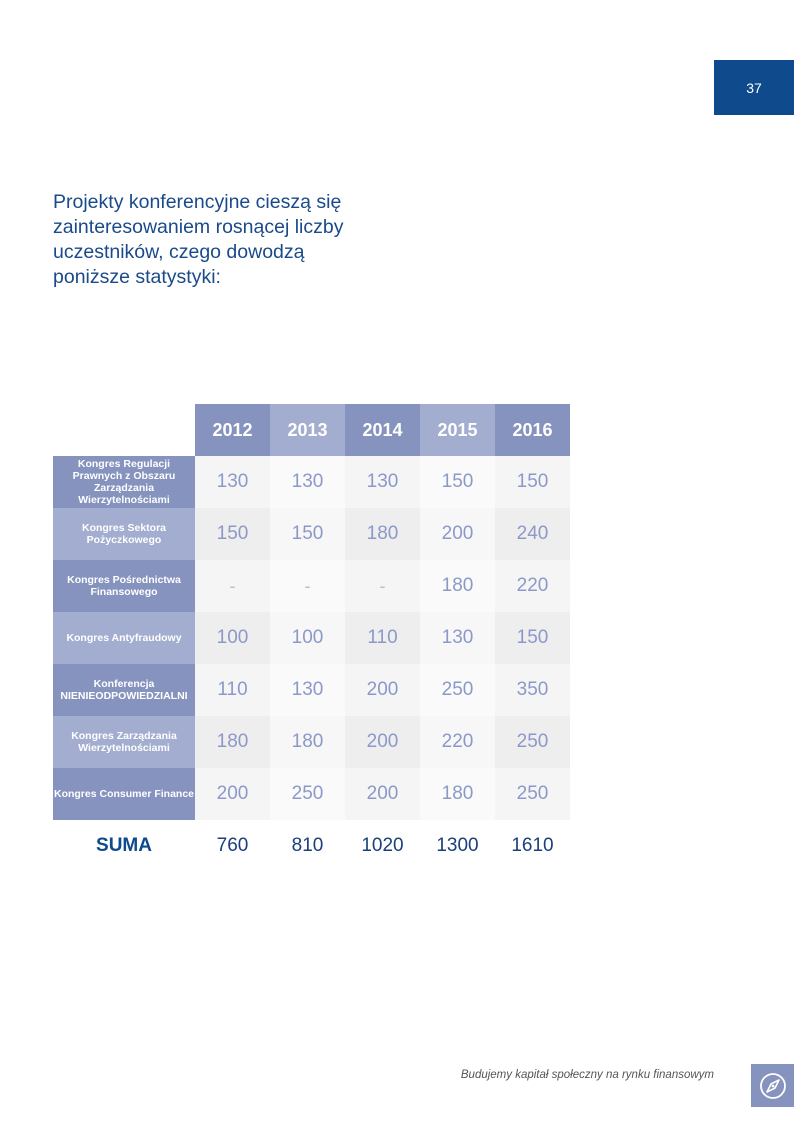 The image size is (794, 1123). I want to click on year-header: 2012, so click(232, 430).